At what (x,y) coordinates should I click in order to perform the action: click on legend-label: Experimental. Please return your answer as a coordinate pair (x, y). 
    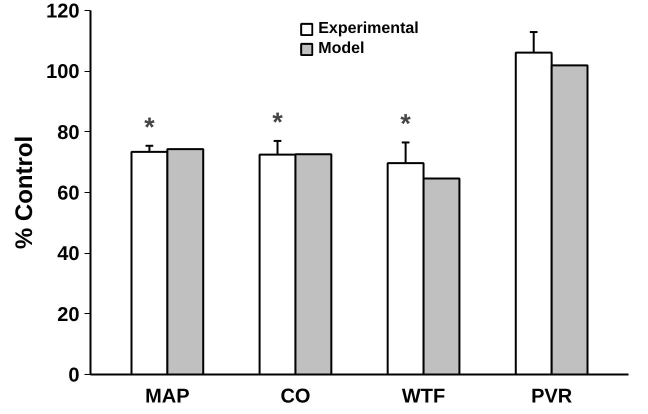
    Looking at the image, I should click on (368, 29).